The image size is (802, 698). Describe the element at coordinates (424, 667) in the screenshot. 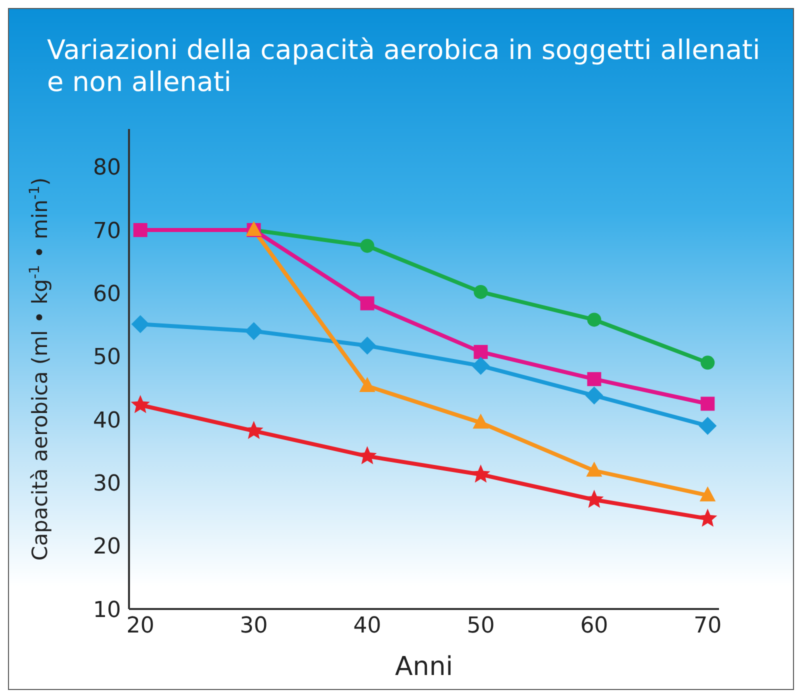

I see `x-axis-title: Anni` at that location.